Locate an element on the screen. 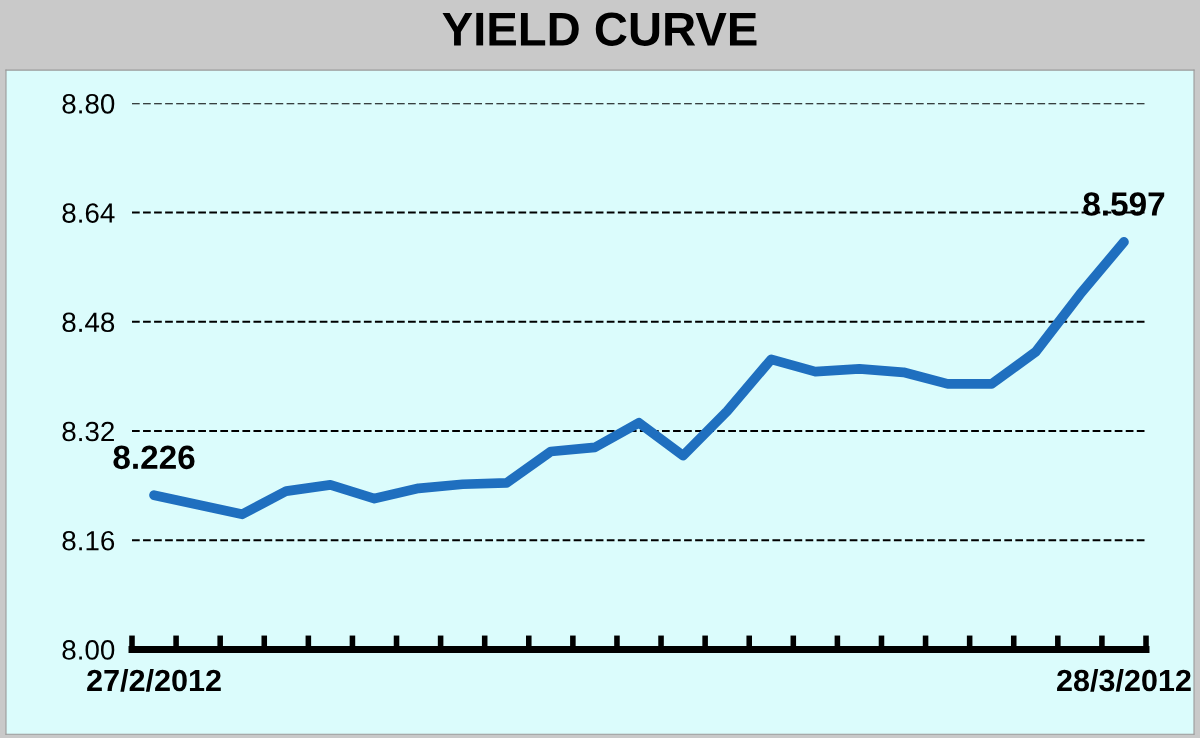 The height and width of the screenshot is (738, 1200). chart-title: YIELD CURVE is located at coordinates (599, 29).